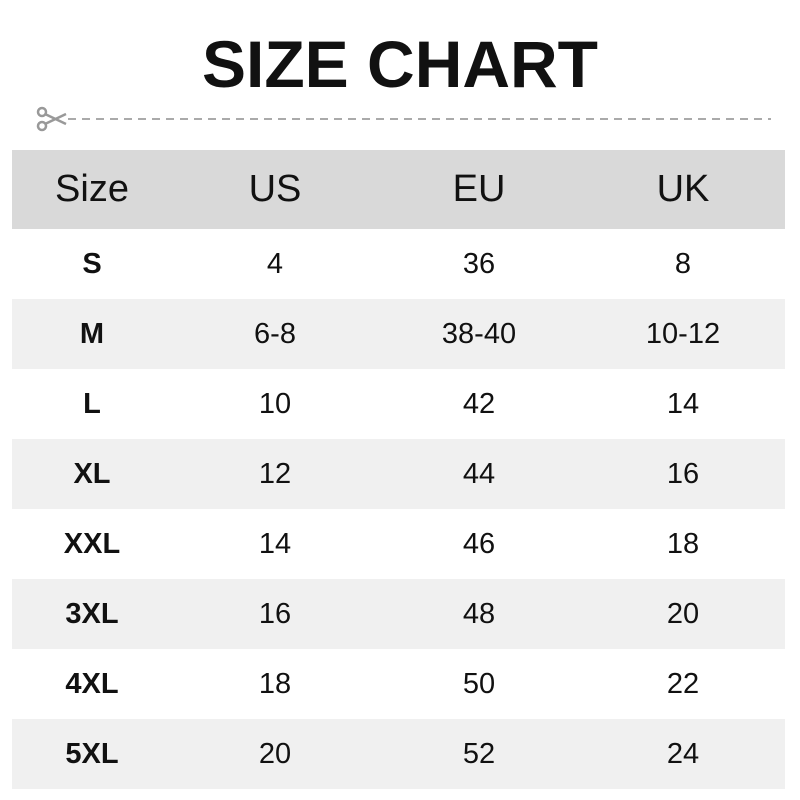 The width and height of the screenshot is (800, 800). I want to click on table-row: 3XL 16 48 20, so click(398, 614).